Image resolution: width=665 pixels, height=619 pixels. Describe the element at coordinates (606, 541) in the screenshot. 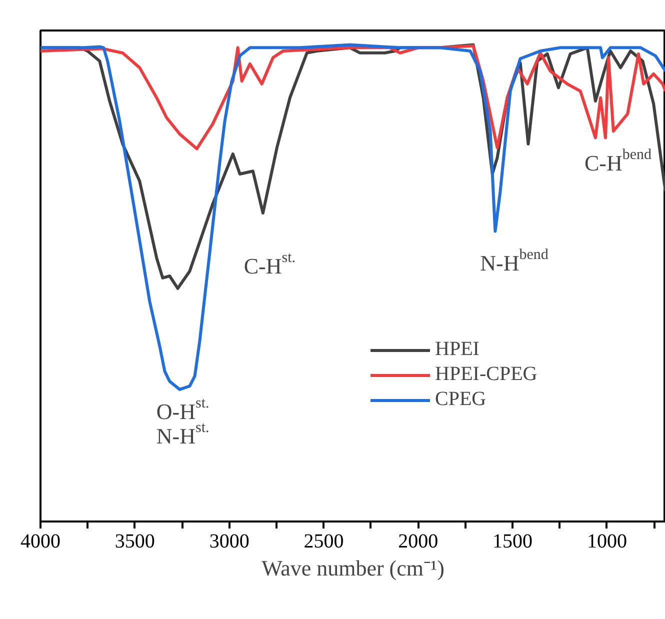

I see `x-tick-label: 1000` at that location.